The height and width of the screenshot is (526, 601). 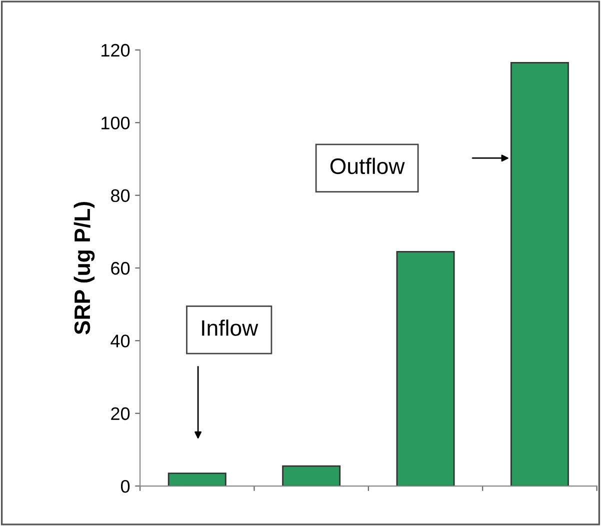 What do you see at coordinates (116, 50) in the screenshot?
I see `y-tick-label: 120` at bounding box center [116, 50].